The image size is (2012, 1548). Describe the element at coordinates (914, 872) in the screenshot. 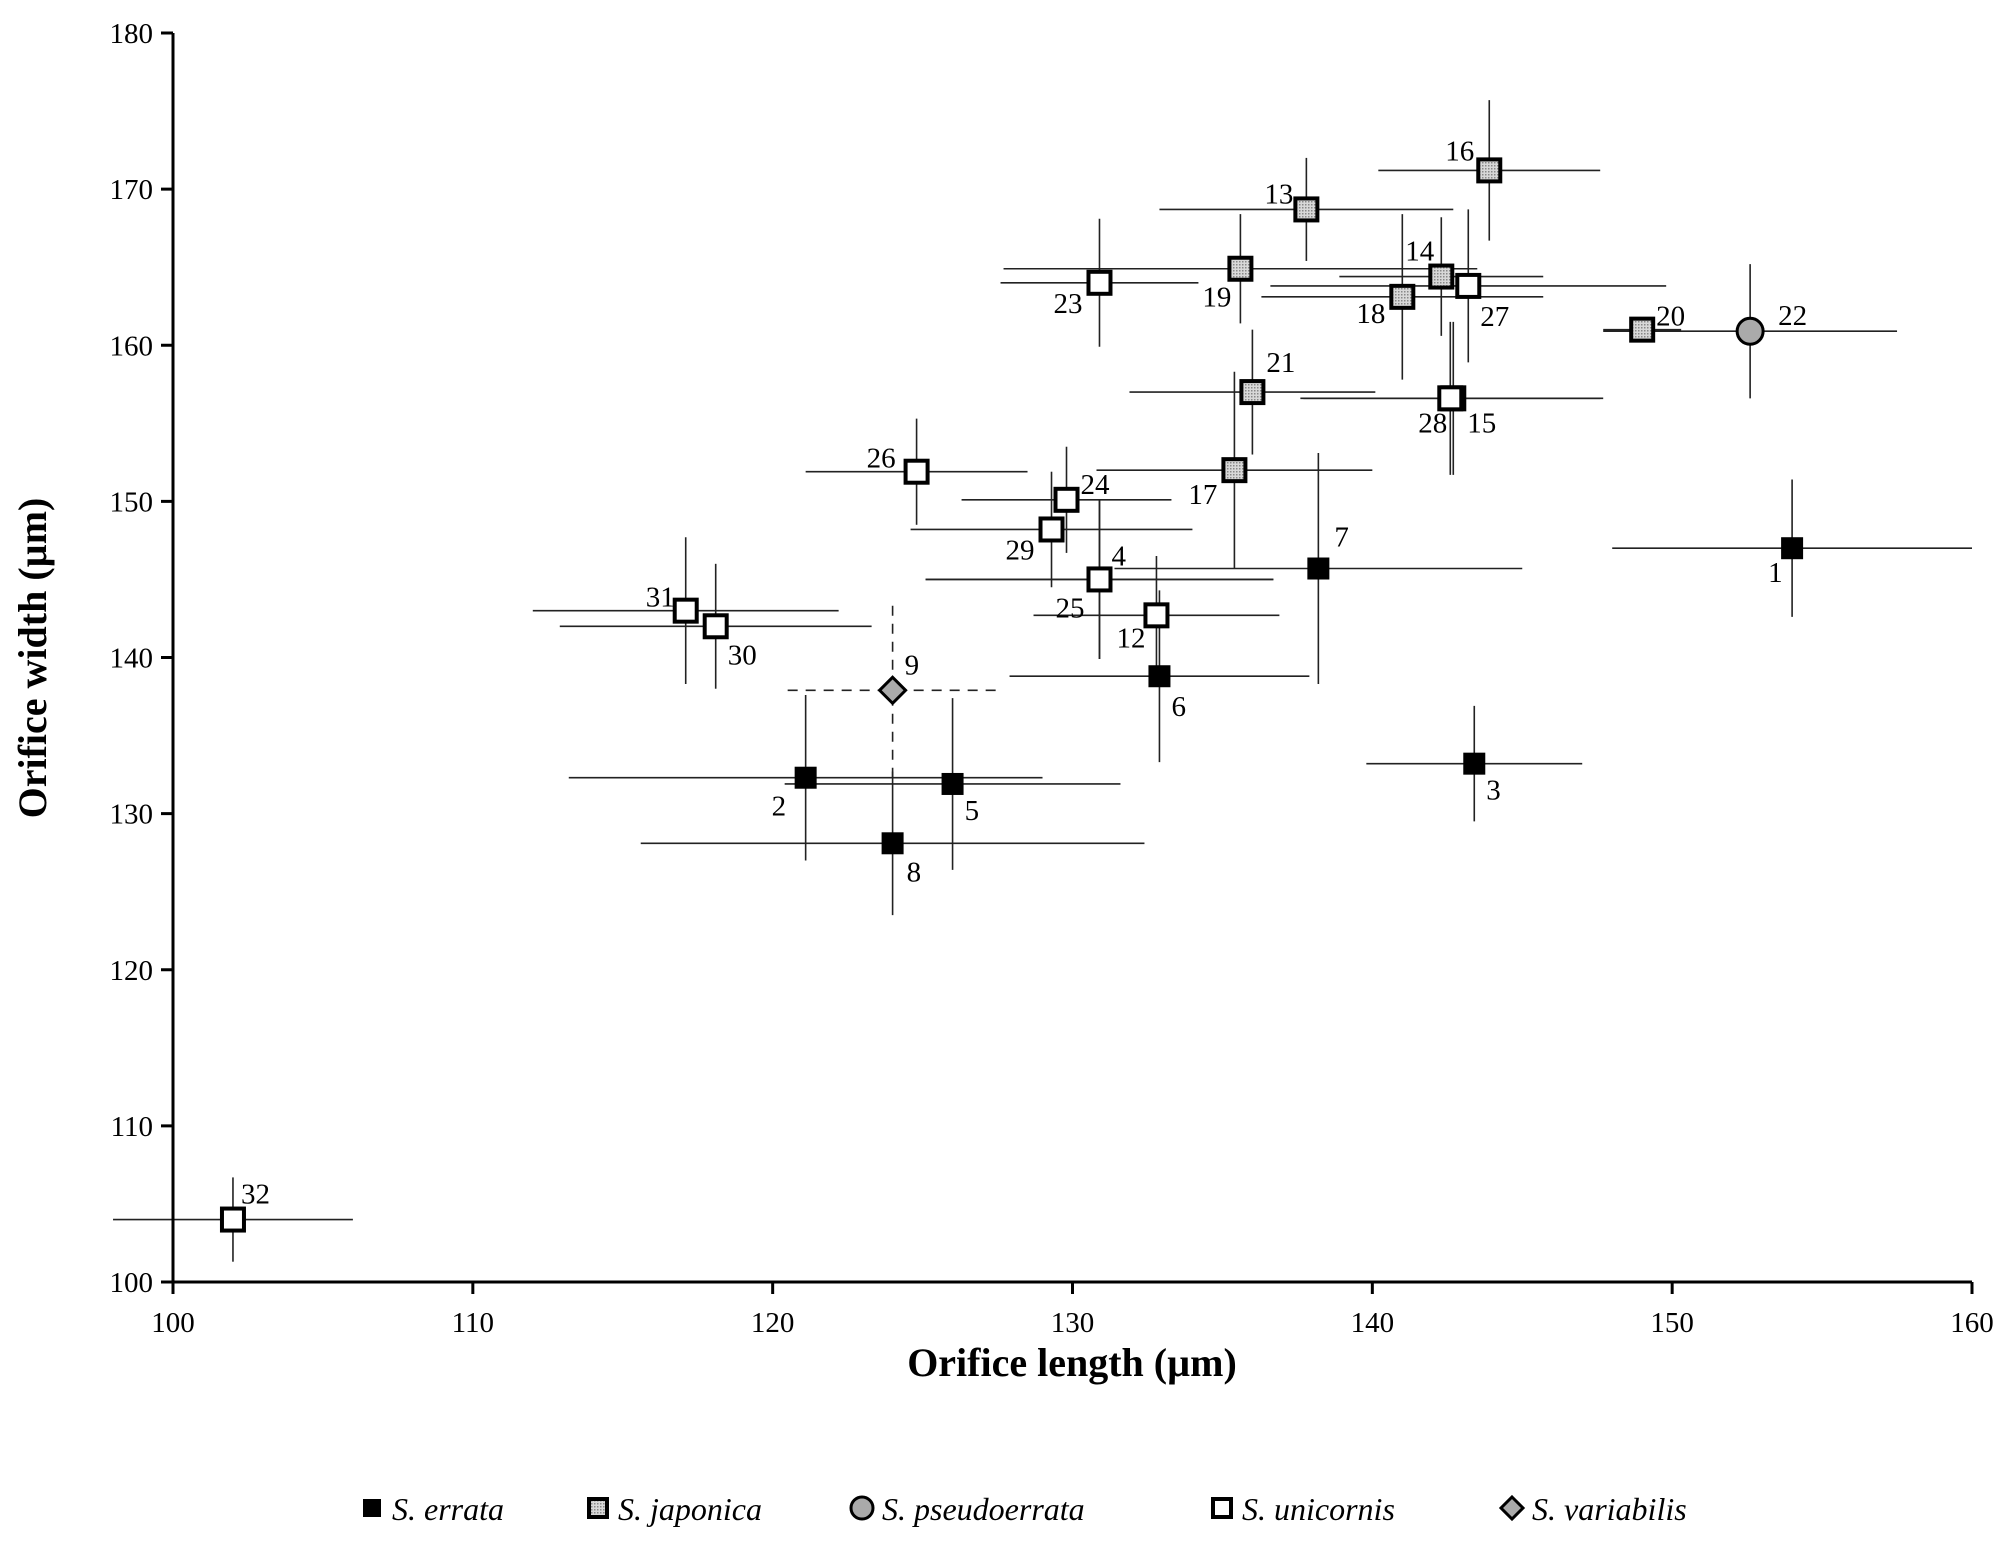

I see `point-label: 8` at that location.